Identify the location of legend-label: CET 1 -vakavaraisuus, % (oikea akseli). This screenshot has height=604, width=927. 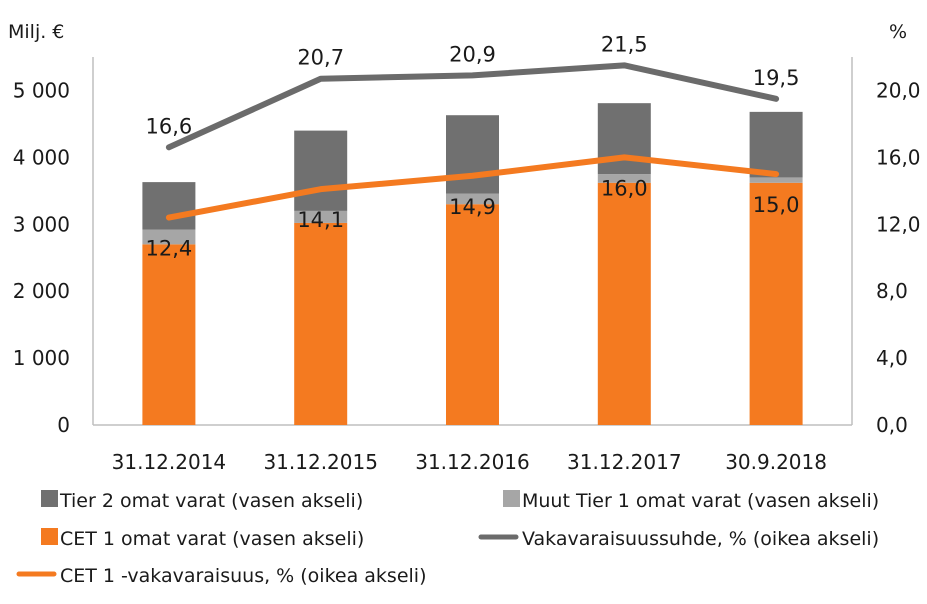
(243, 576).